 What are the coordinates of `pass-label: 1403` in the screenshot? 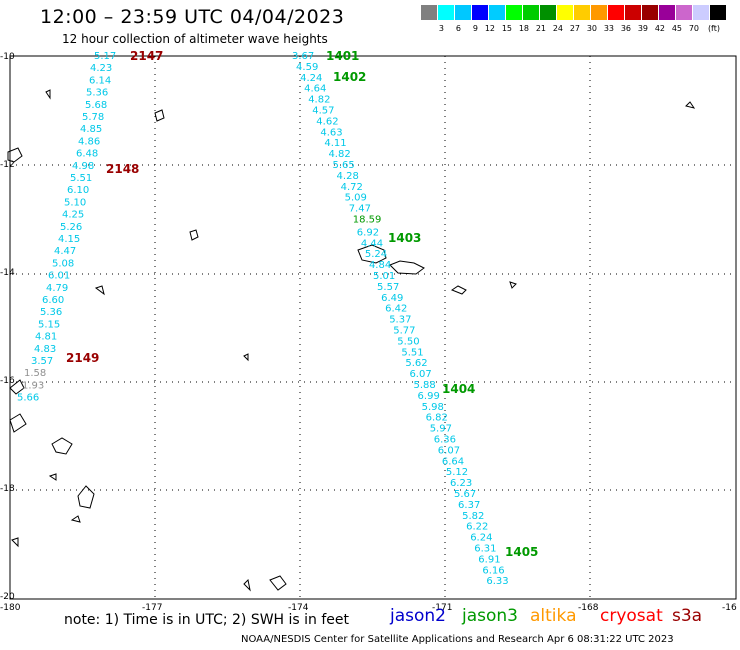 It's located at (404, 238).